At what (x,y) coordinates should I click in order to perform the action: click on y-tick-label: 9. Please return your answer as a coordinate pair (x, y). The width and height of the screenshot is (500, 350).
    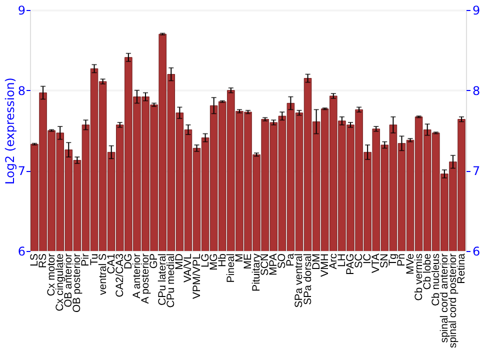
    Looking at the image, I should click on (22, 11).